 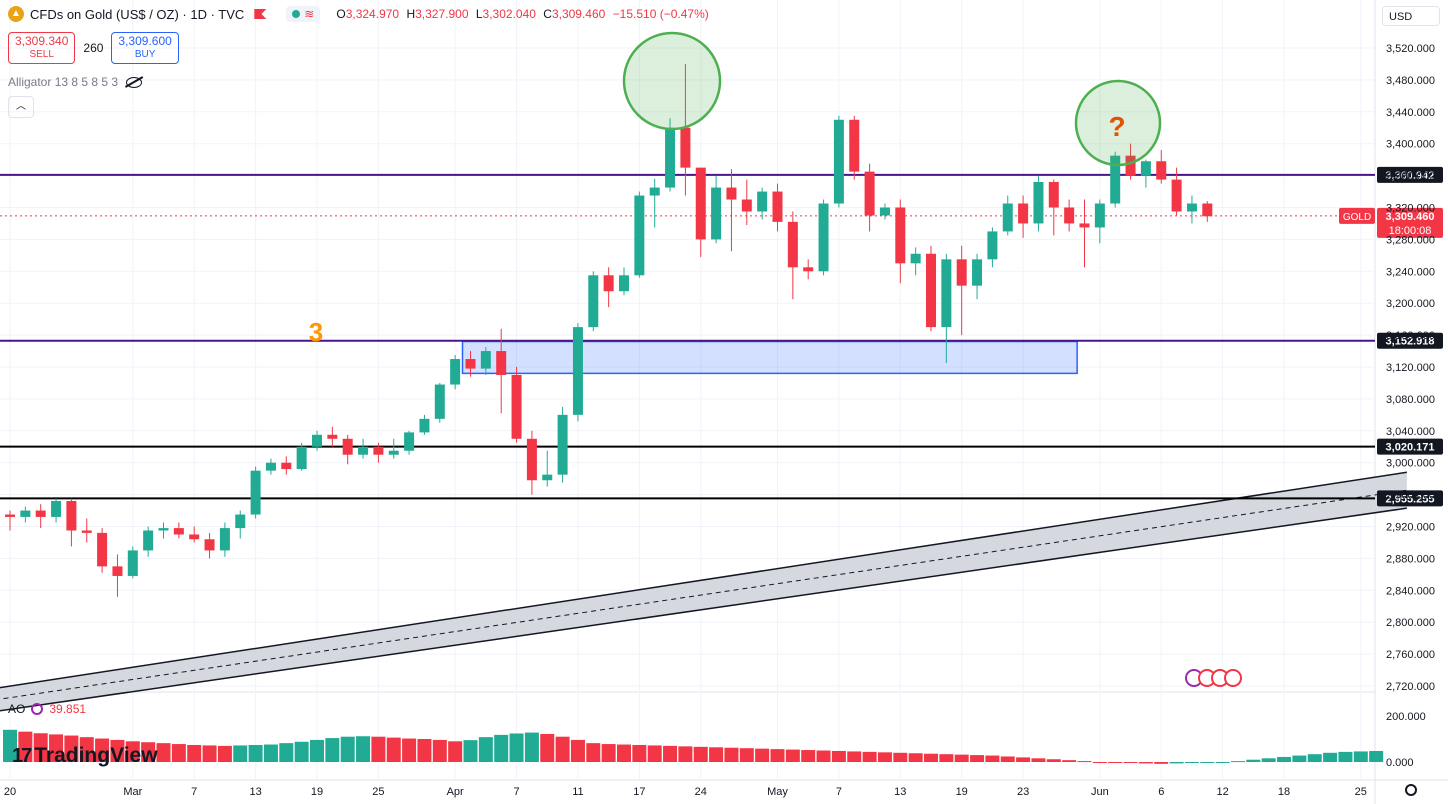 What do you see at coordinates (839, 792) in the screenshot?
I see `x-tick-label: 7` at bounding box center [839, 792].